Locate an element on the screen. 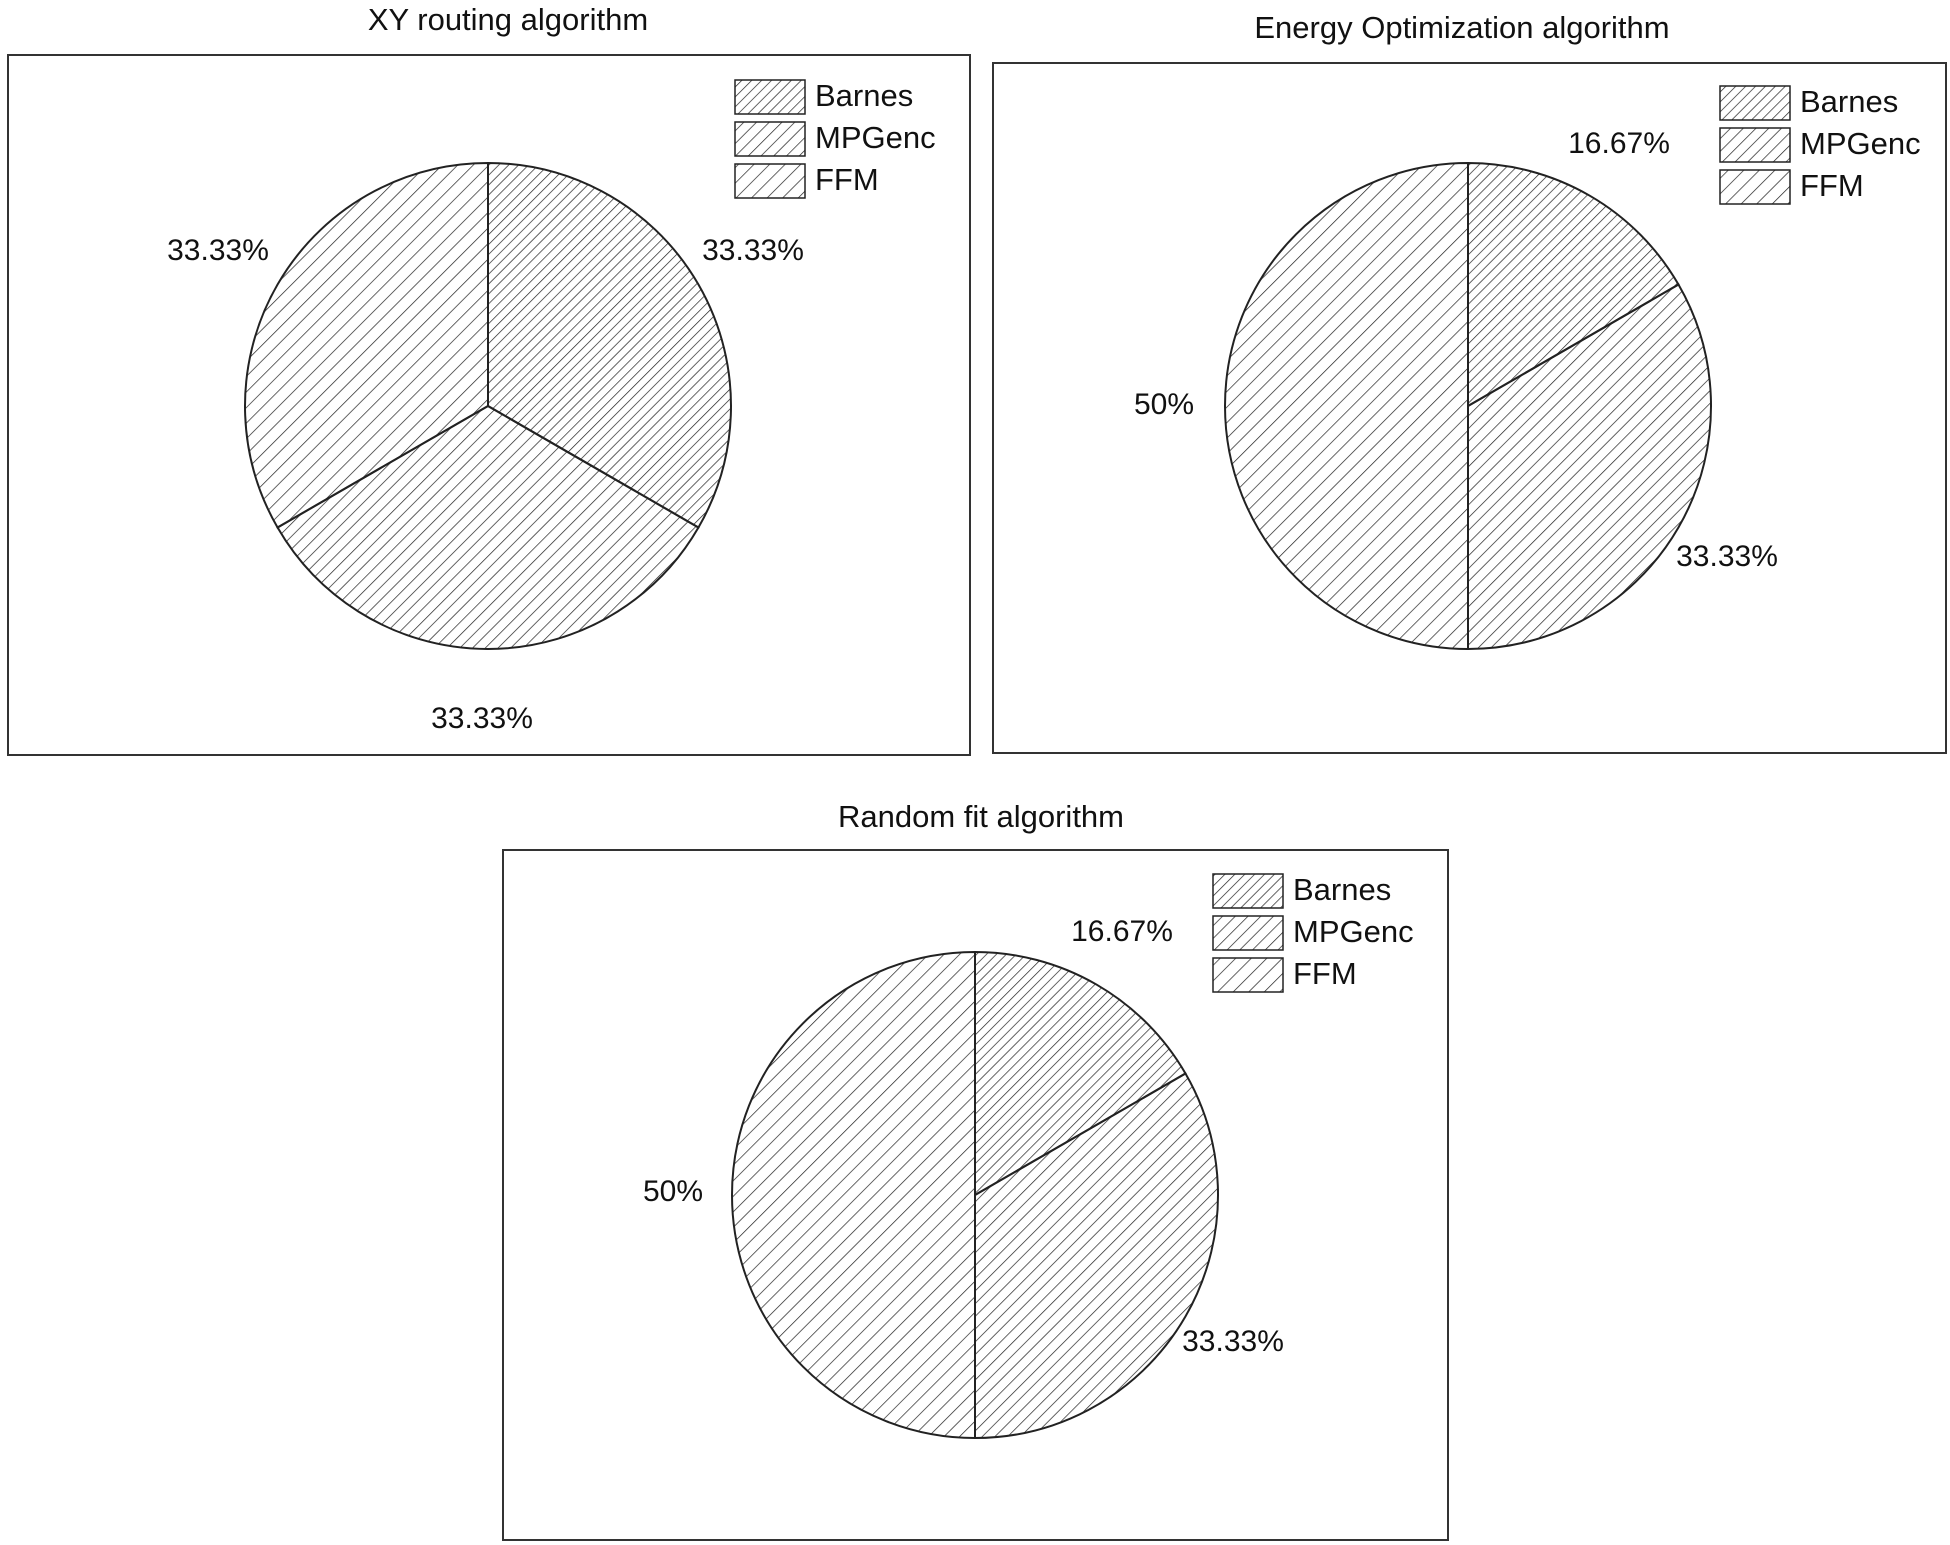 This screenshot has height=1545, width=1950. slice-label-barnes: 33.33% is located at coordinates (753, 250).